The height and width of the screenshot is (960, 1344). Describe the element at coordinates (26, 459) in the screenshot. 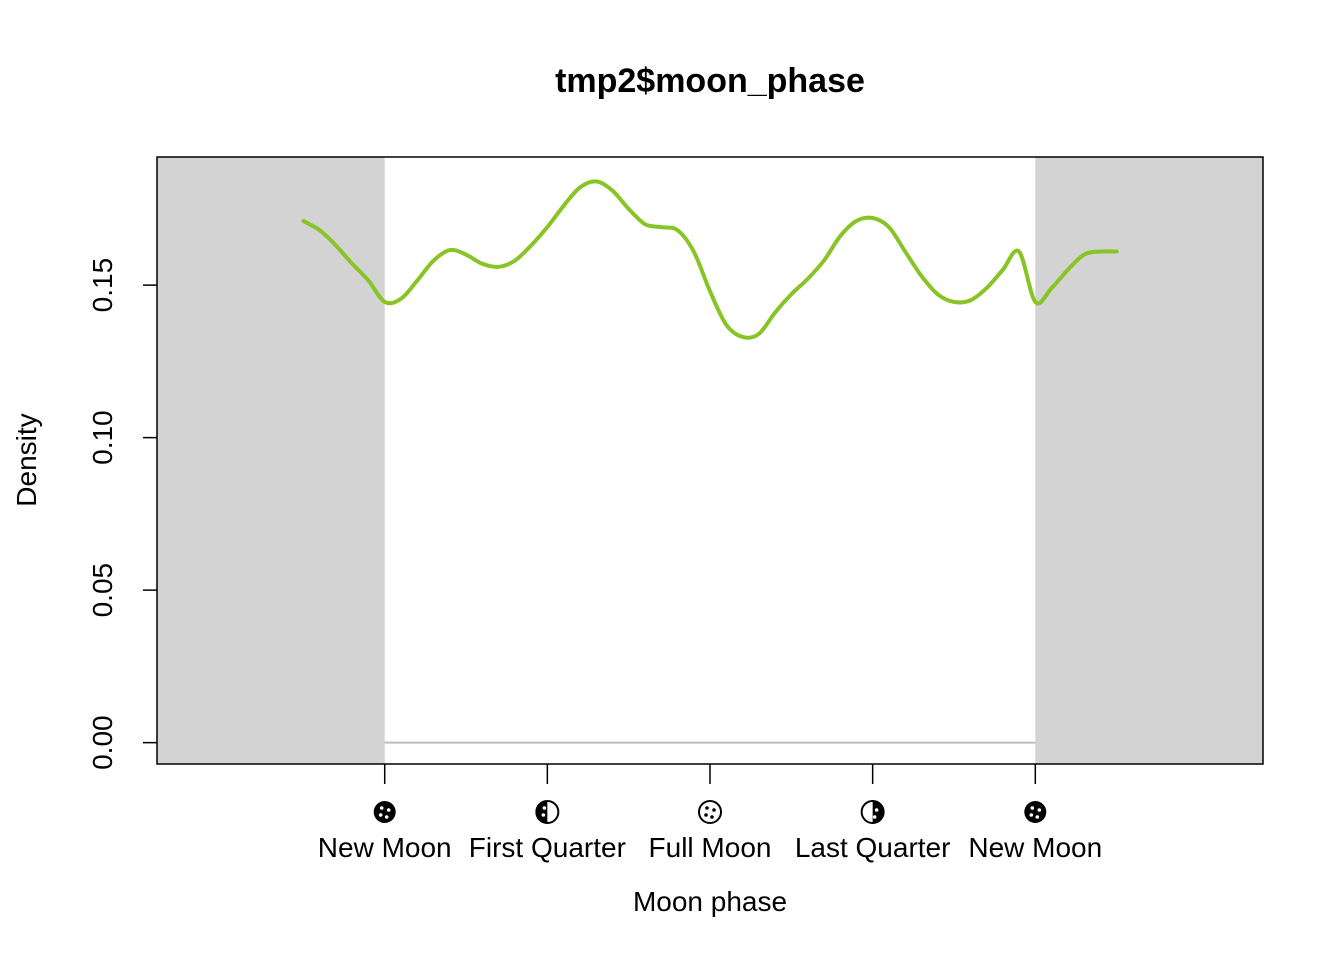

I see `y-axis-label: Density` at that location.